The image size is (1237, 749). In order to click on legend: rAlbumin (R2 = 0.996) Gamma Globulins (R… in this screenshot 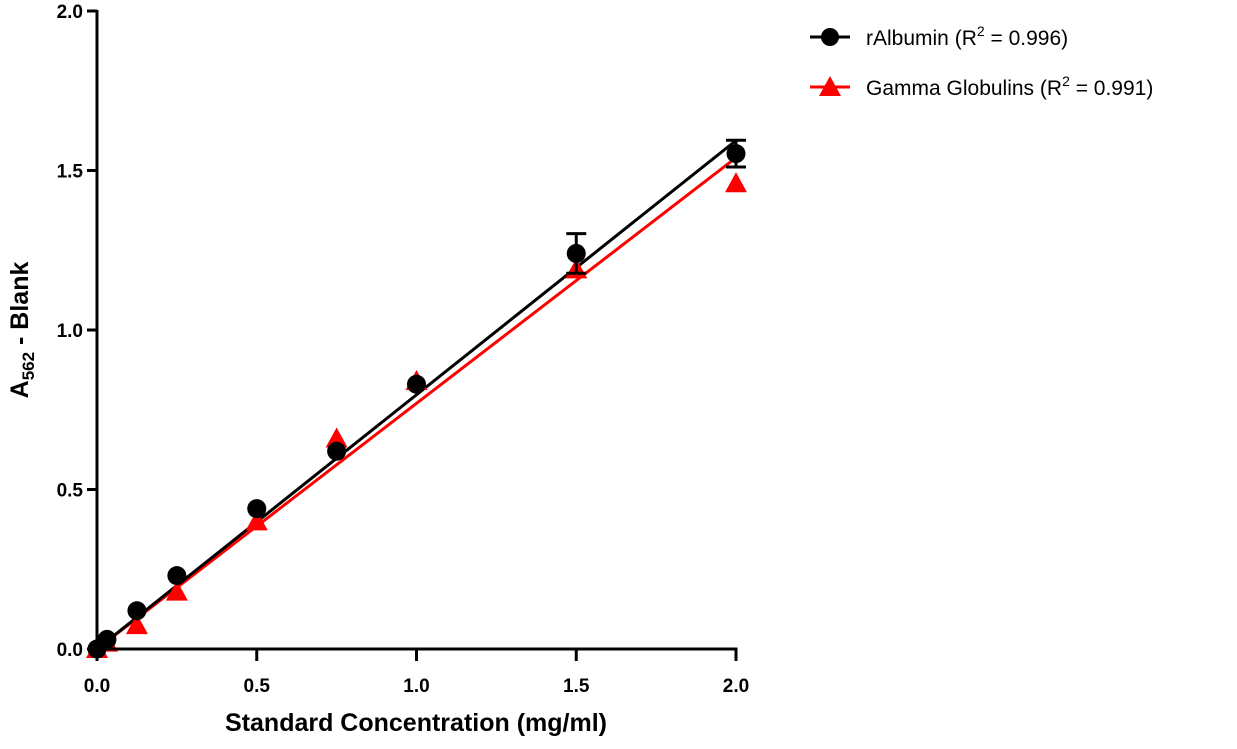, I will do `click(981, 61)`.